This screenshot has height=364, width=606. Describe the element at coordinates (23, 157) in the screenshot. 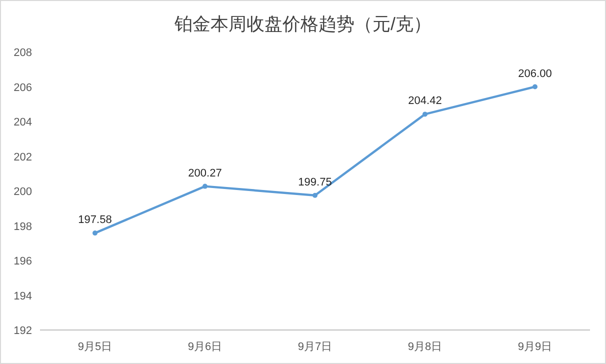

I see `y-tick-label: 202` at that location.